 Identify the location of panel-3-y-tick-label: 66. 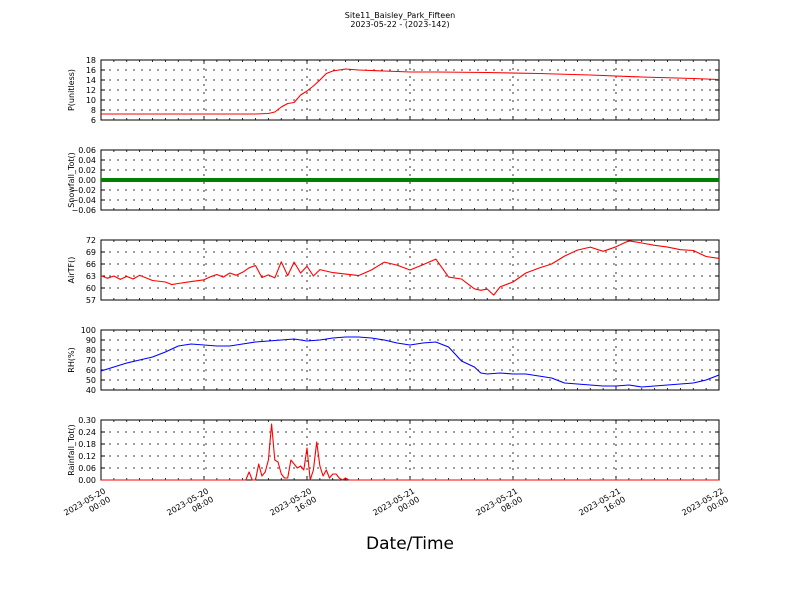
(91, 264).